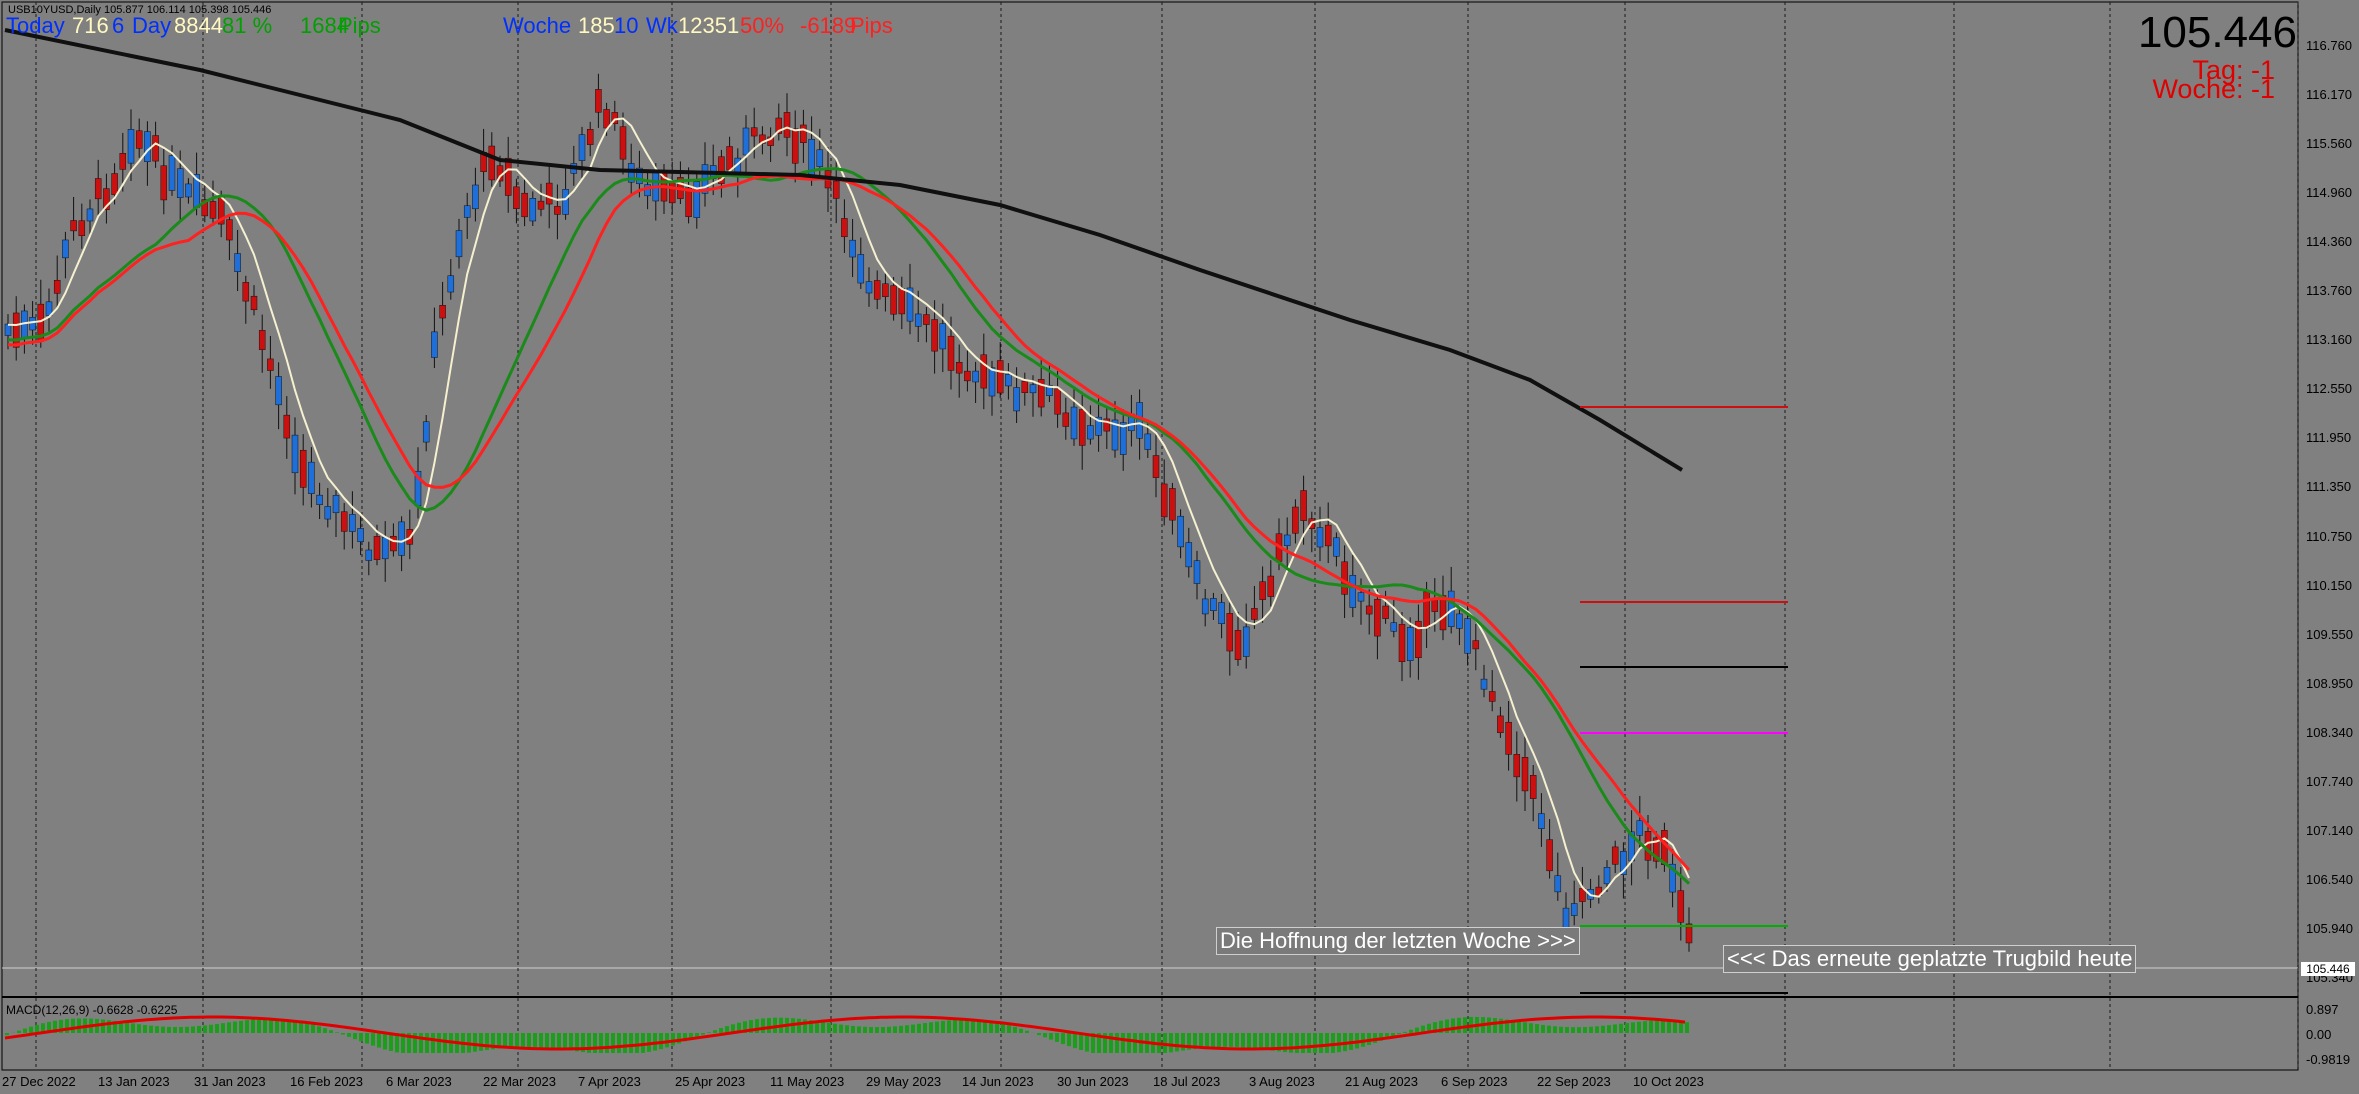 Image resolution: width=2359 pixels, height=1094 pixels. I want to click on time-axis-label: 22 Sep 2023, so click(1574, 1081).